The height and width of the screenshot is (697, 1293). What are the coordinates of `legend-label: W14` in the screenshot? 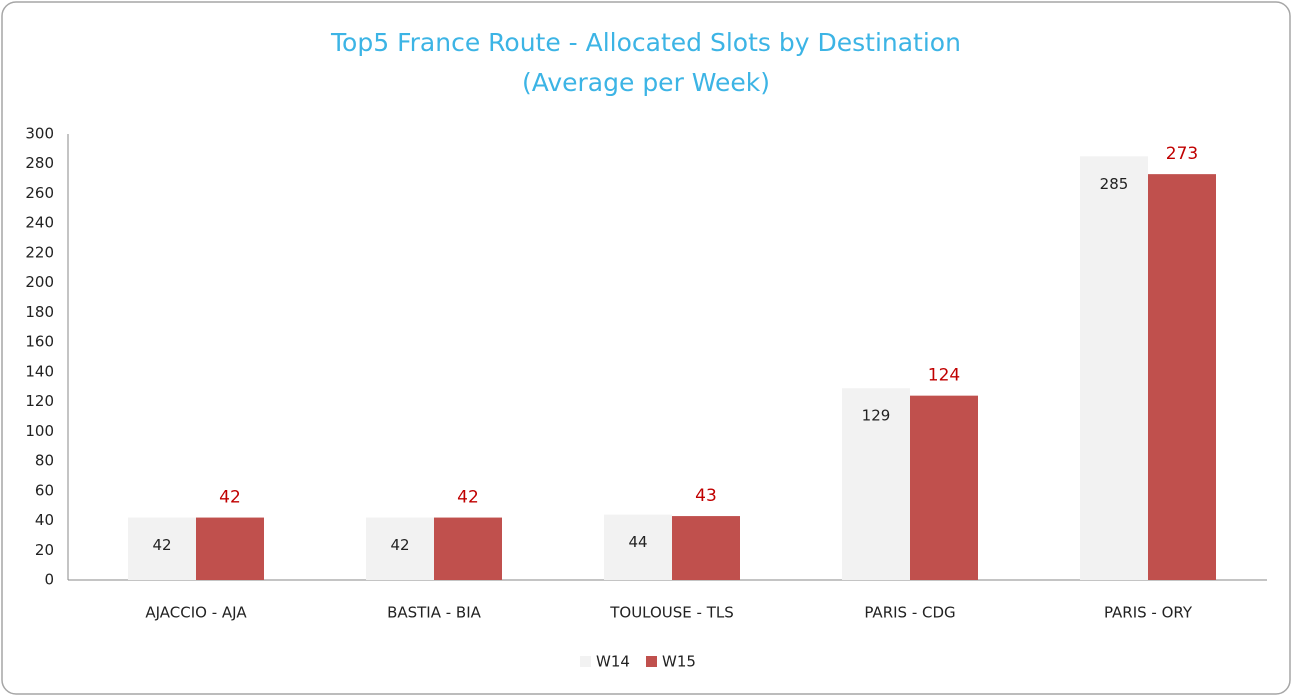 It's located at (613, 662).